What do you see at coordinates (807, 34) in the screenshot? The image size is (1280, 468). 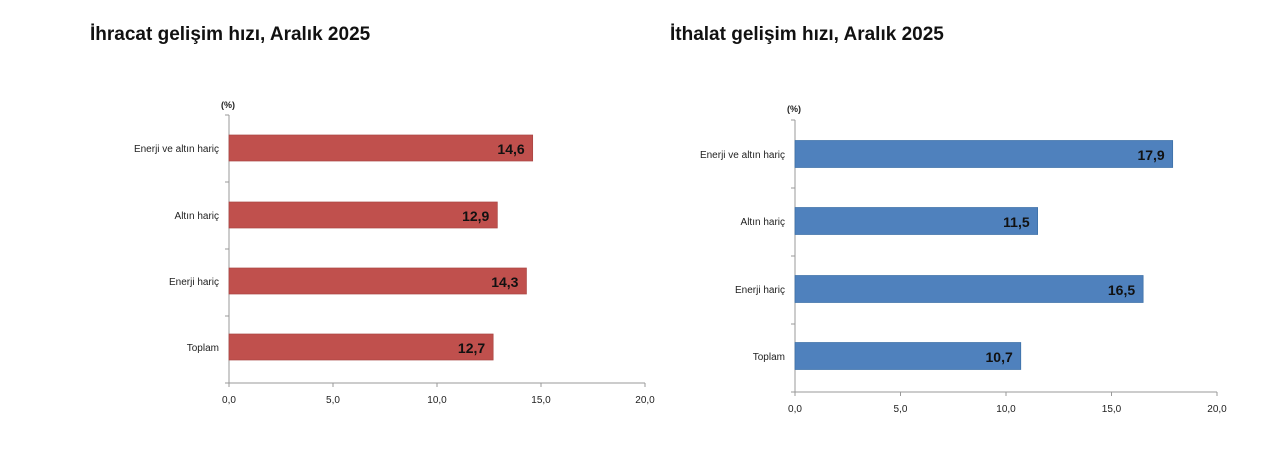 I see `import-chart-title: İthalat gelişim hızı, Aralık 2025` at bounding box center [807, 34].